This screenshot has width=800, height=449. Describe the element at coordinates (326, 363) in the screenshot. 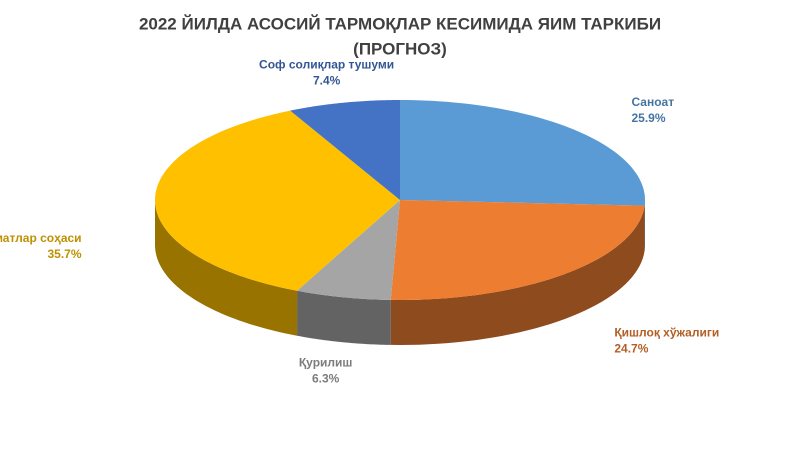

I see `category-label: Қурилиш` at that location.